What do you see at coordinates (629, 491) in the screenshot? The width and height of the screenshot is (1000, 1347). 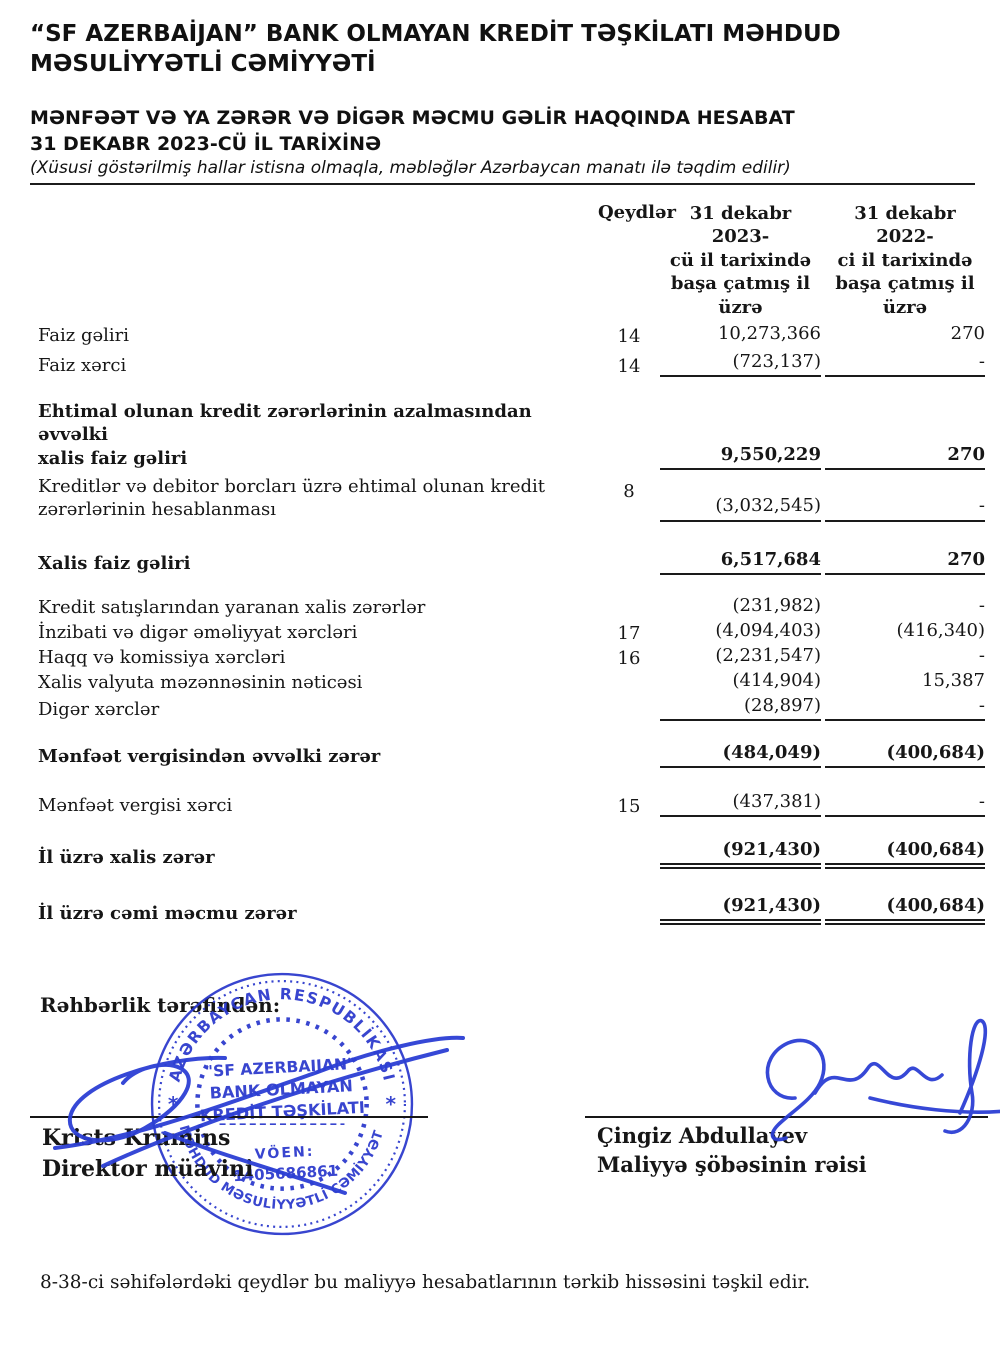 I see `row-note: 8` at bounding box center [629, 491].